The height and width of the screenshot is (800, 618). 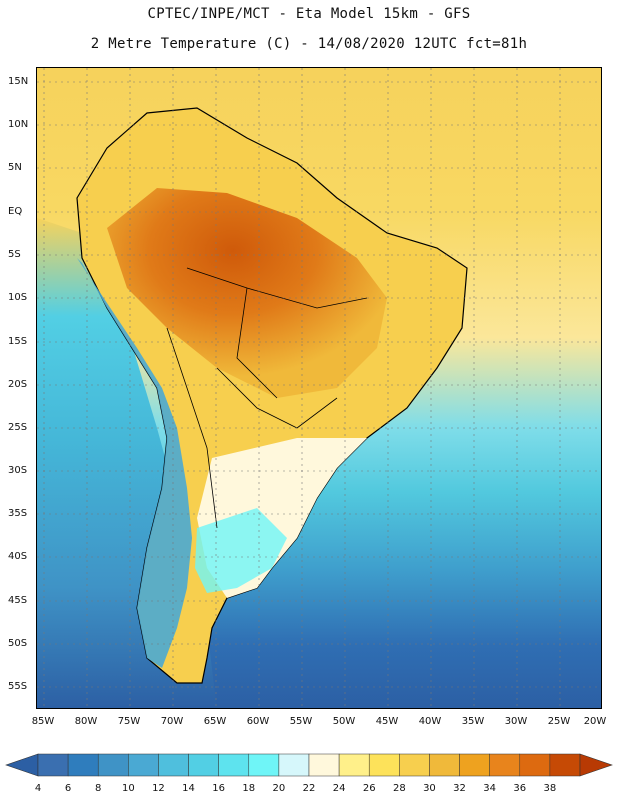 I want to click on colorbar-label: 10, so click(x=128, y=788).